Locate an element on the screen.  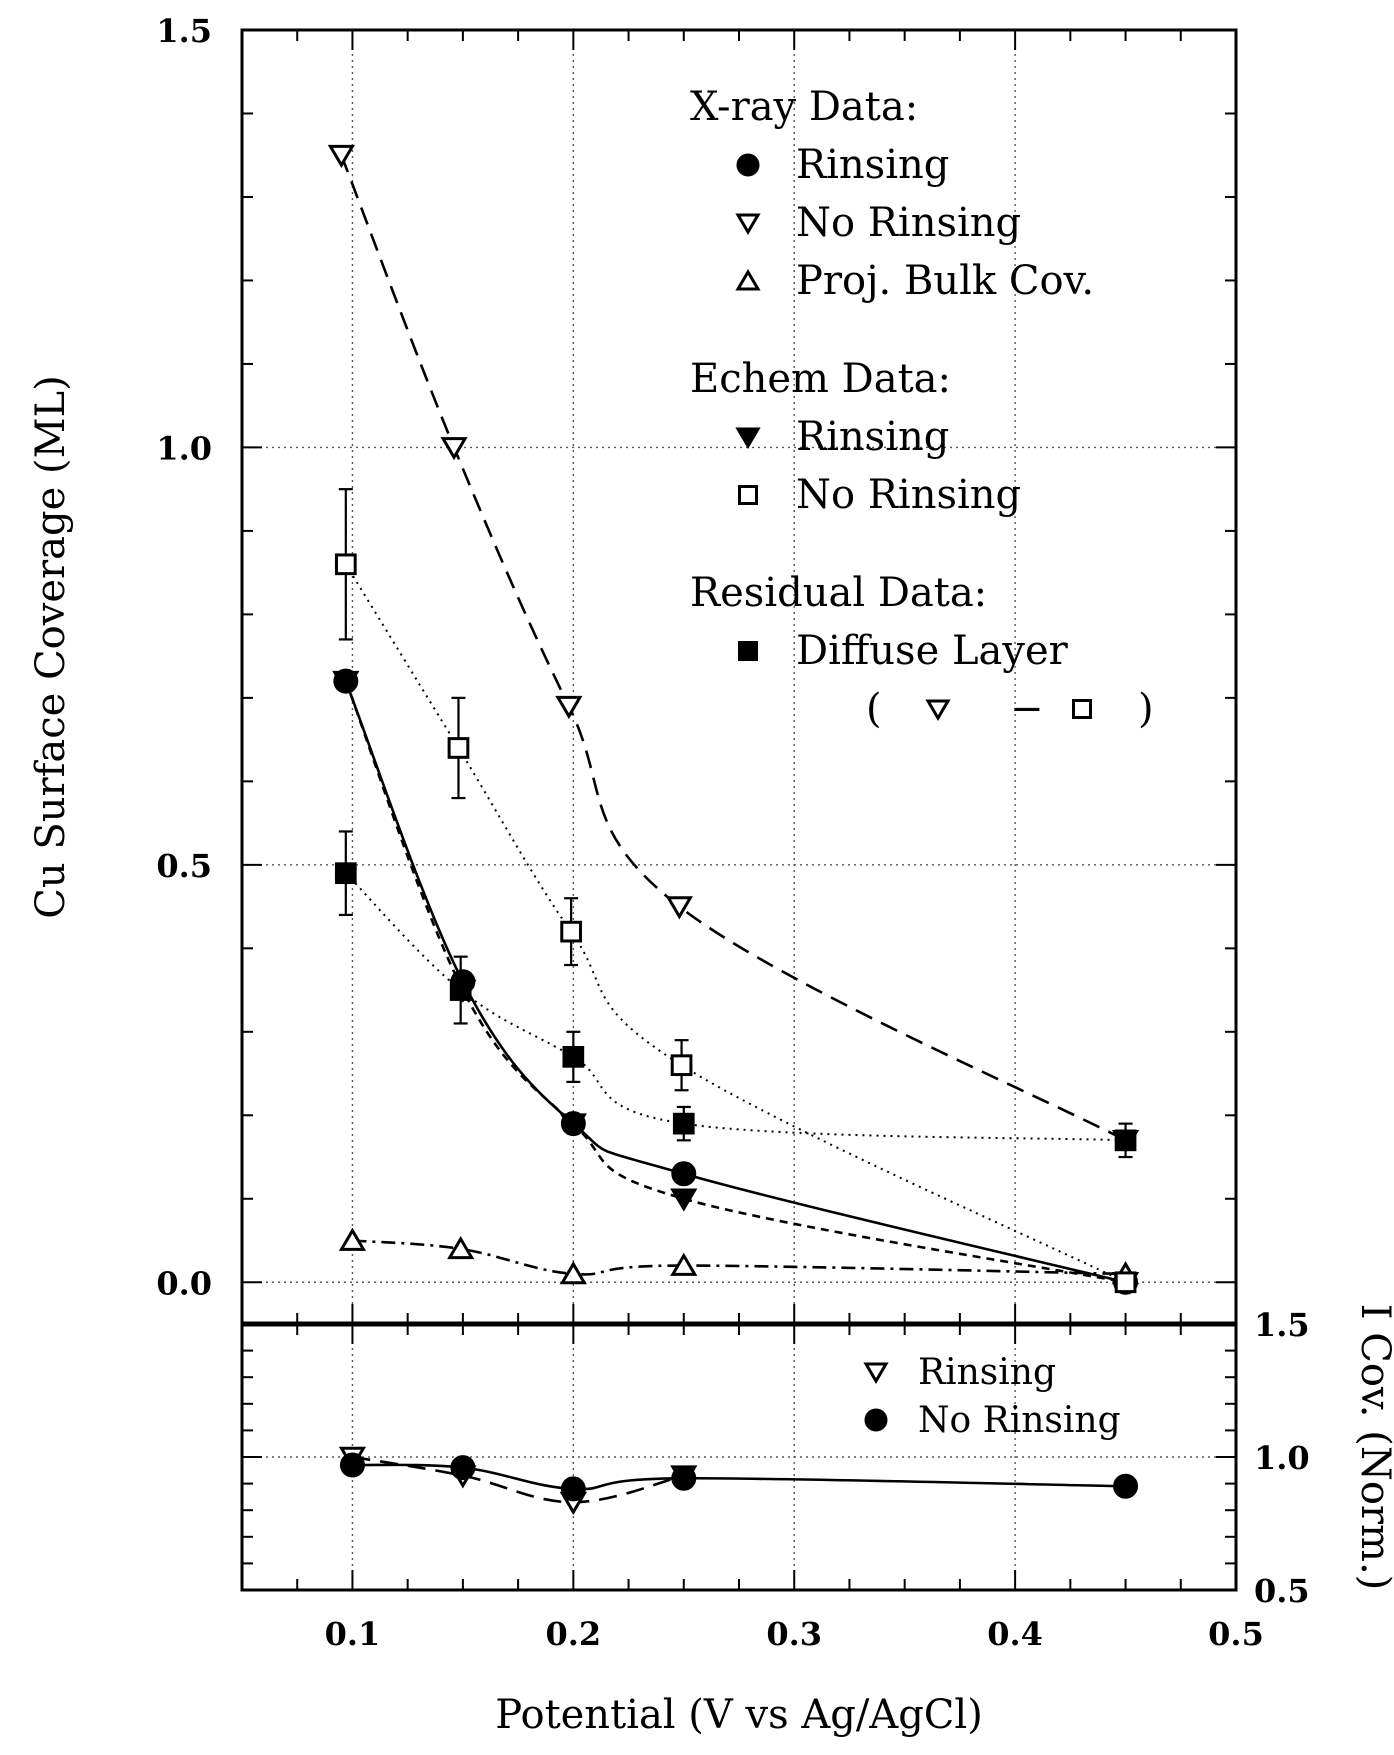
legend-heading: X-ray Data: is located at coordinates (804, 107).